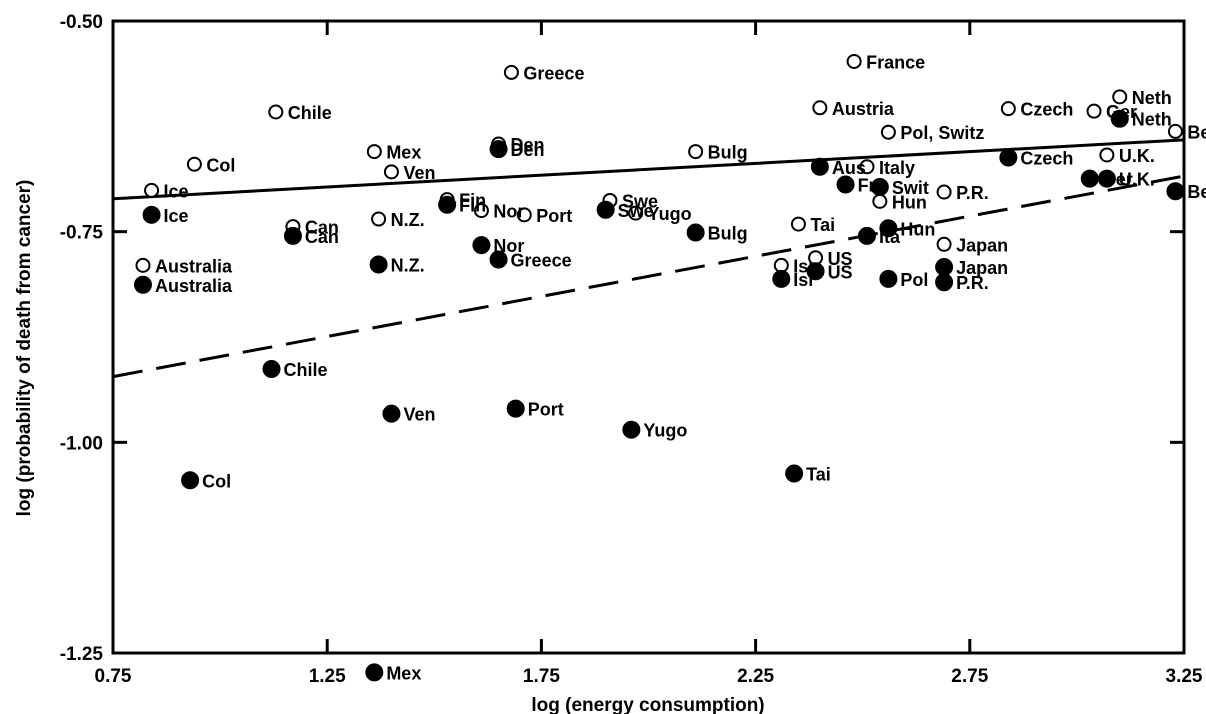 This screenshot has width=1206, height=714. What do you see at coordinates (917, 229) in the screenshot?
I see `point-label: Hun` at bounding box center [917, 229].